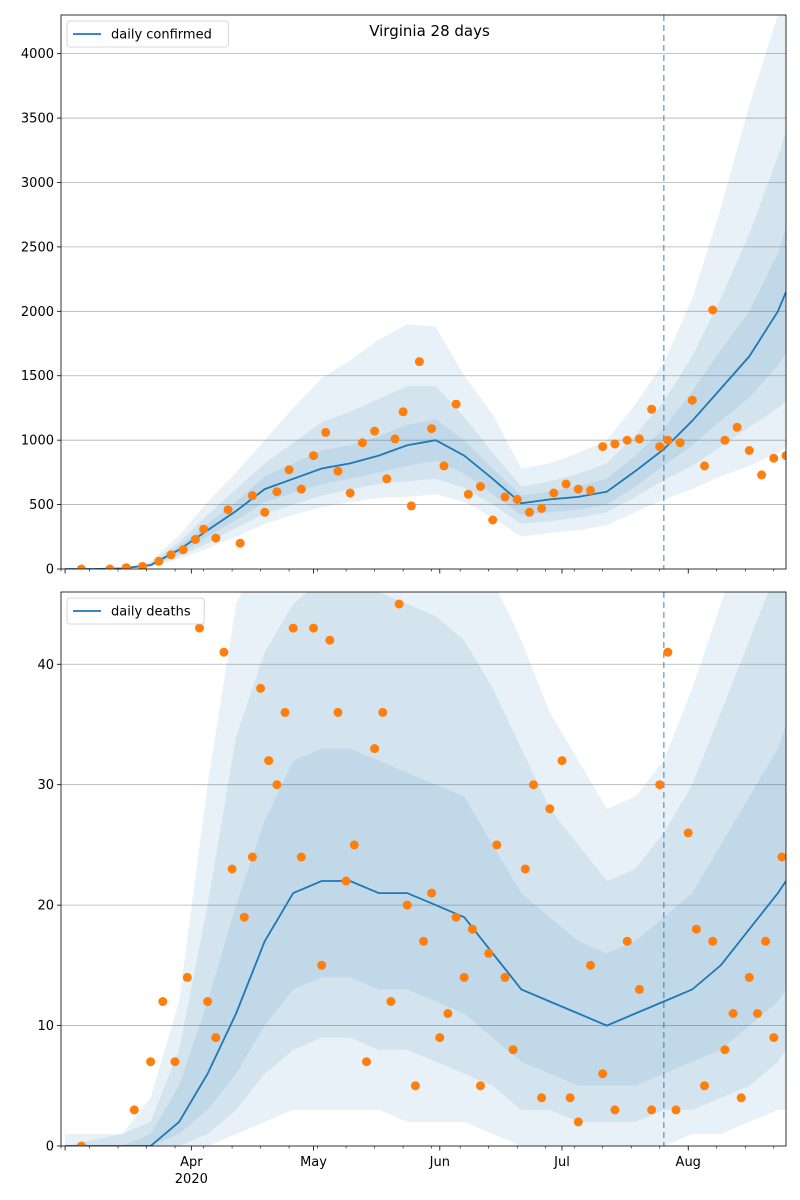 Image resolution: width=800 pixels, height=1200 pixels. I want to click on legend-label: daily deaths, so click(151, 612).